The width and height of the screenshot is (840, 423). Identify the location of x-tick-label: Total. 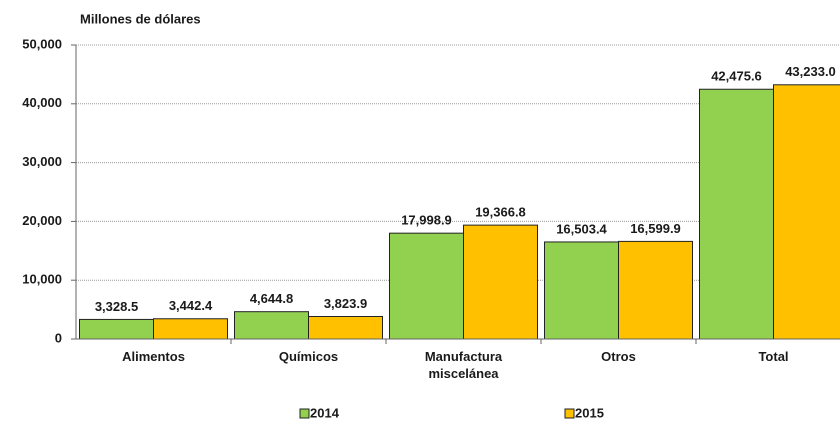
(773, 356).